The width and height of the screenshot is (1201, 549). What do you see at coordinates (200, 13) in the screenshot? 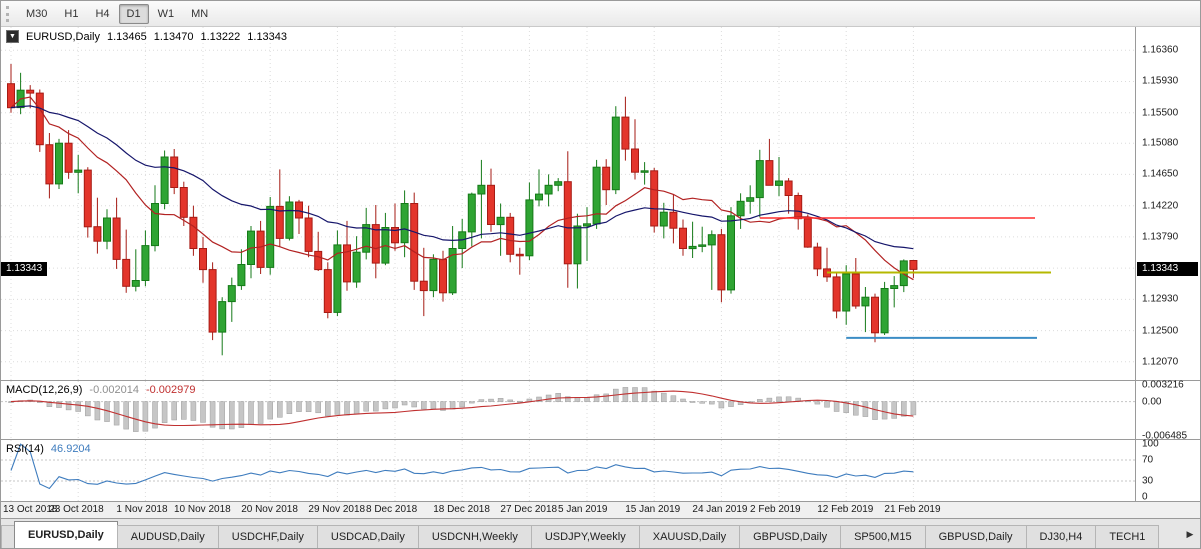
I see `timeframe-button-mn: MN` at bounding box center [200, 13].